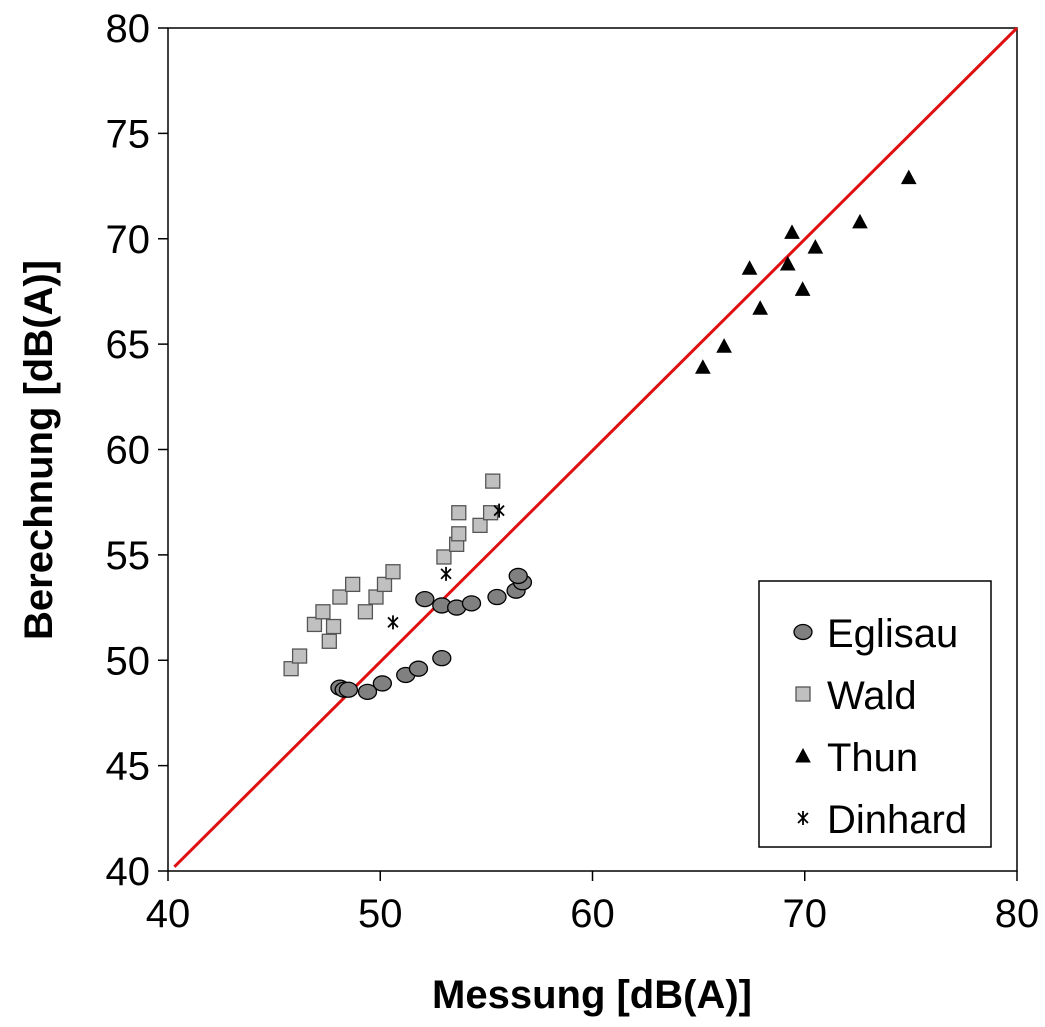 This screenshot has width=1045, height=1027. Describe the element at coordinates (872, 696) in the screenshot. I see `legend-label-wald: Wald` at that location.